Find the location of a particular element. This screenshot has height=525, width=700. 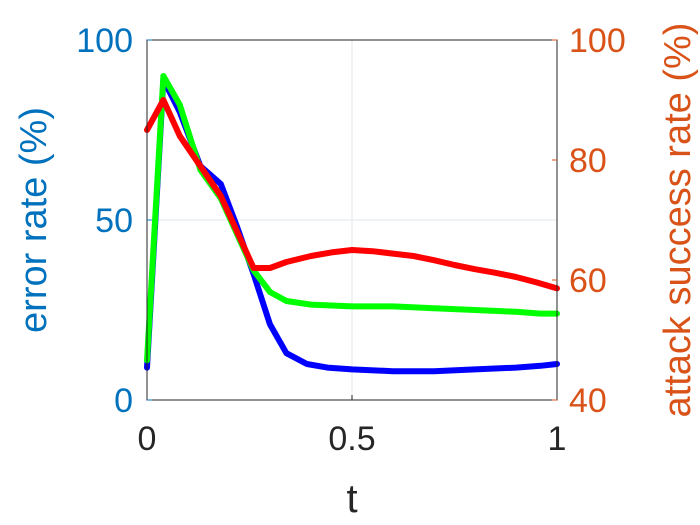

y-left-tick-label: 100 is located at coordinates (104, 41).